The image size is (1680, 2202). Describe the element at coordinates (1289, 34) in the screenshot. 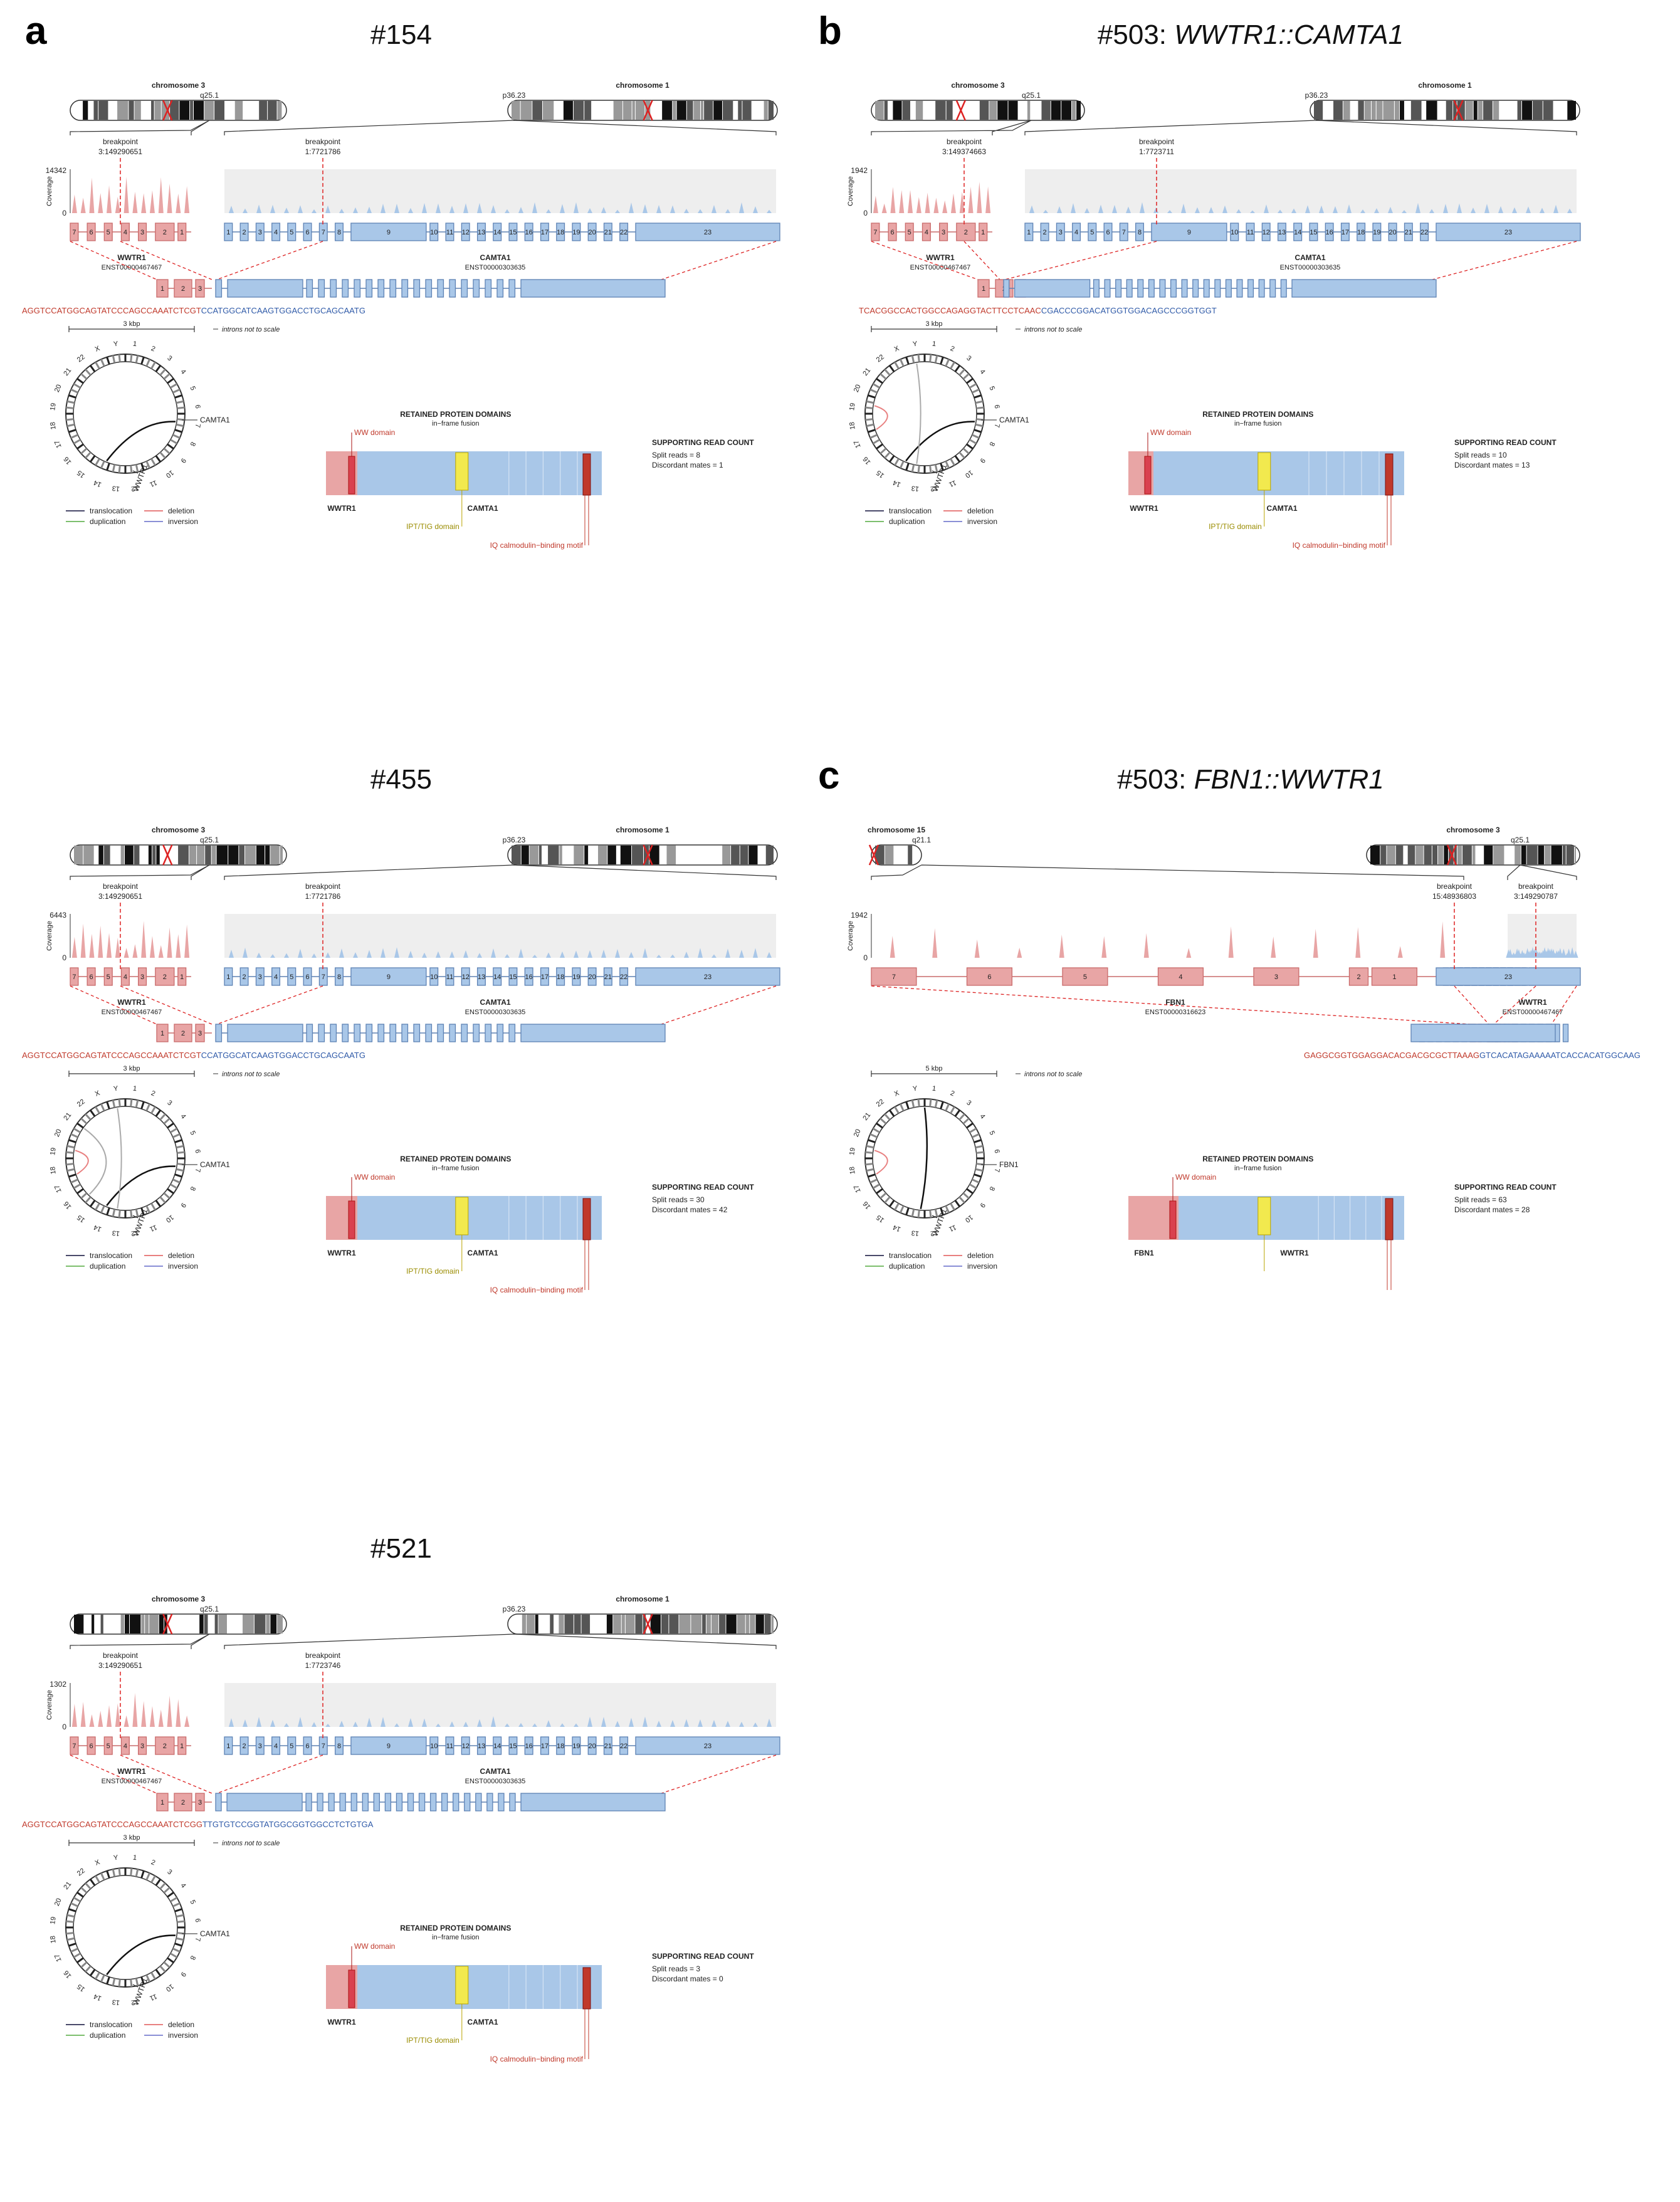

I see `panel-title-genes: WWTR1::CAMTA1` at that location.